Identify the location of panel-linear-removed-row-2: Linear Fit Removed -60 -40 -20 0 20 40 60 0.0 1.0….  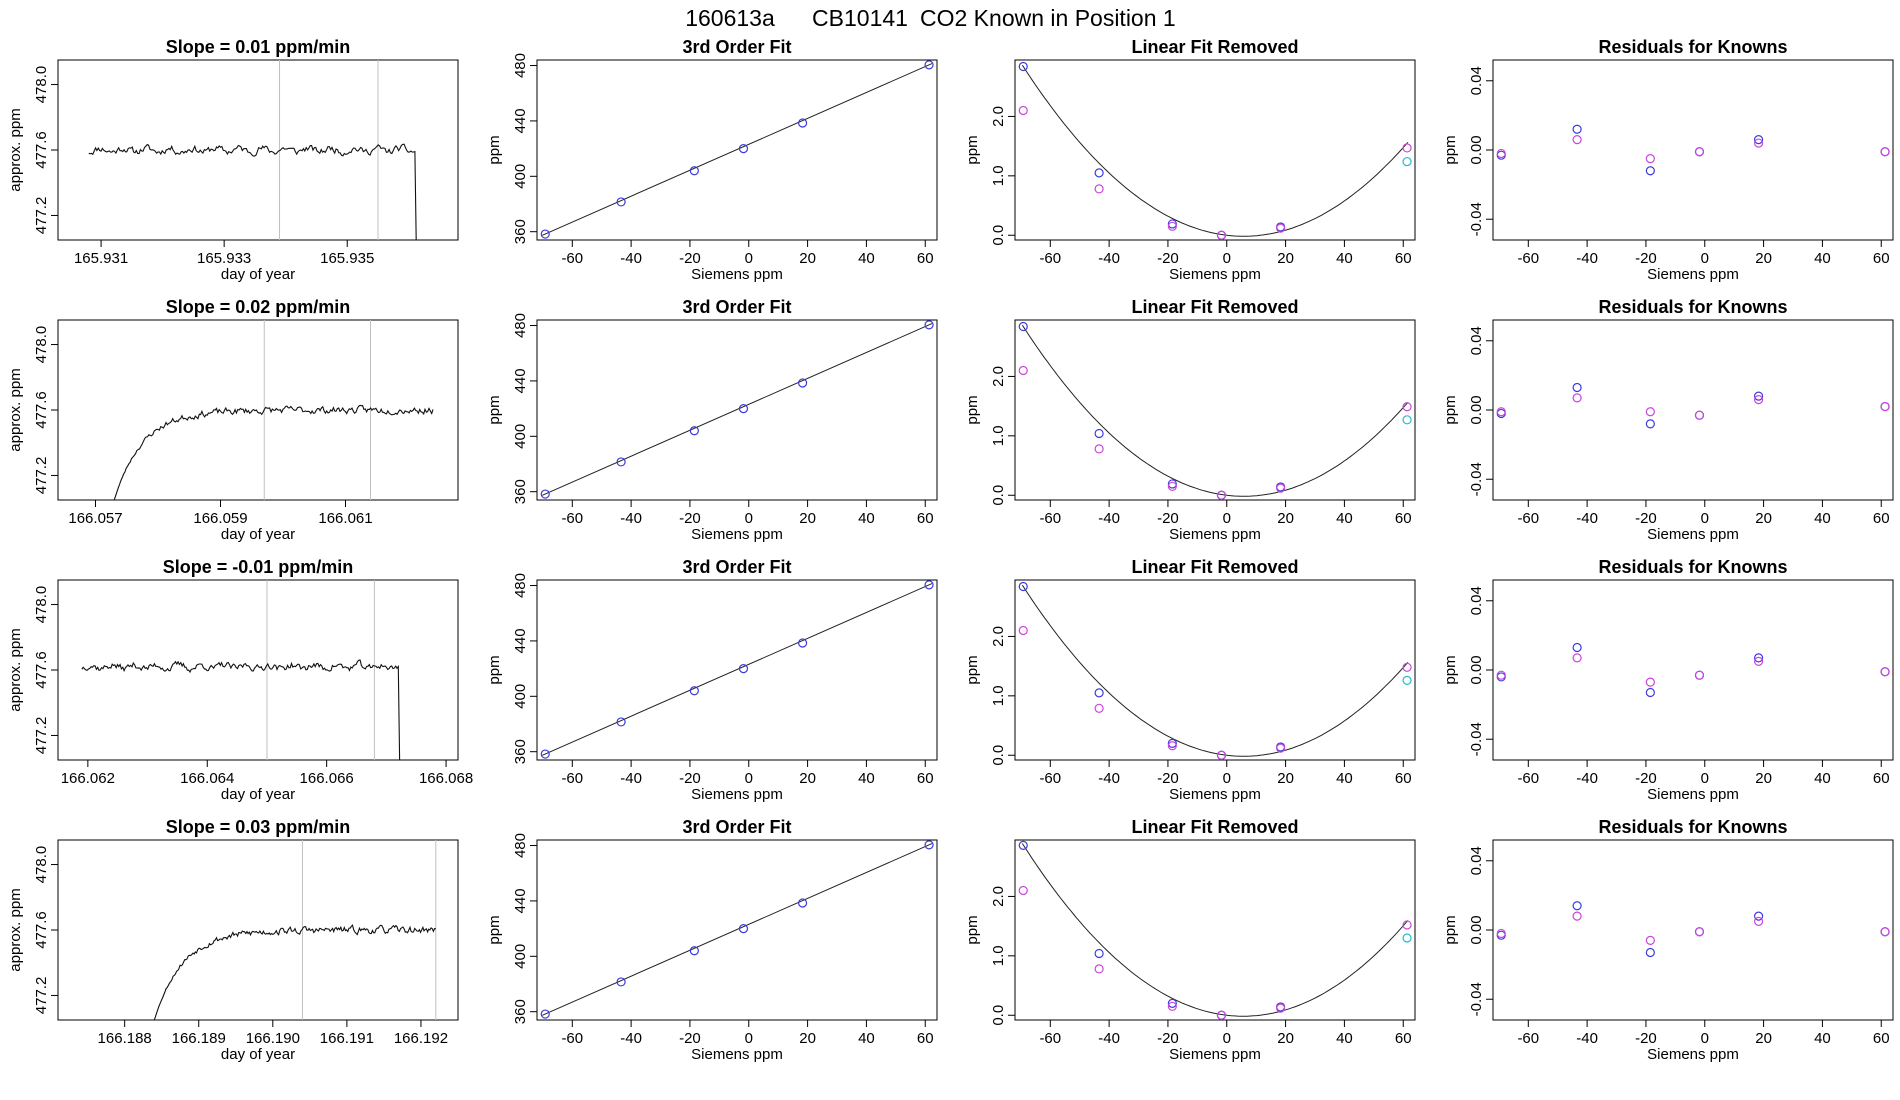
(1190, 420).